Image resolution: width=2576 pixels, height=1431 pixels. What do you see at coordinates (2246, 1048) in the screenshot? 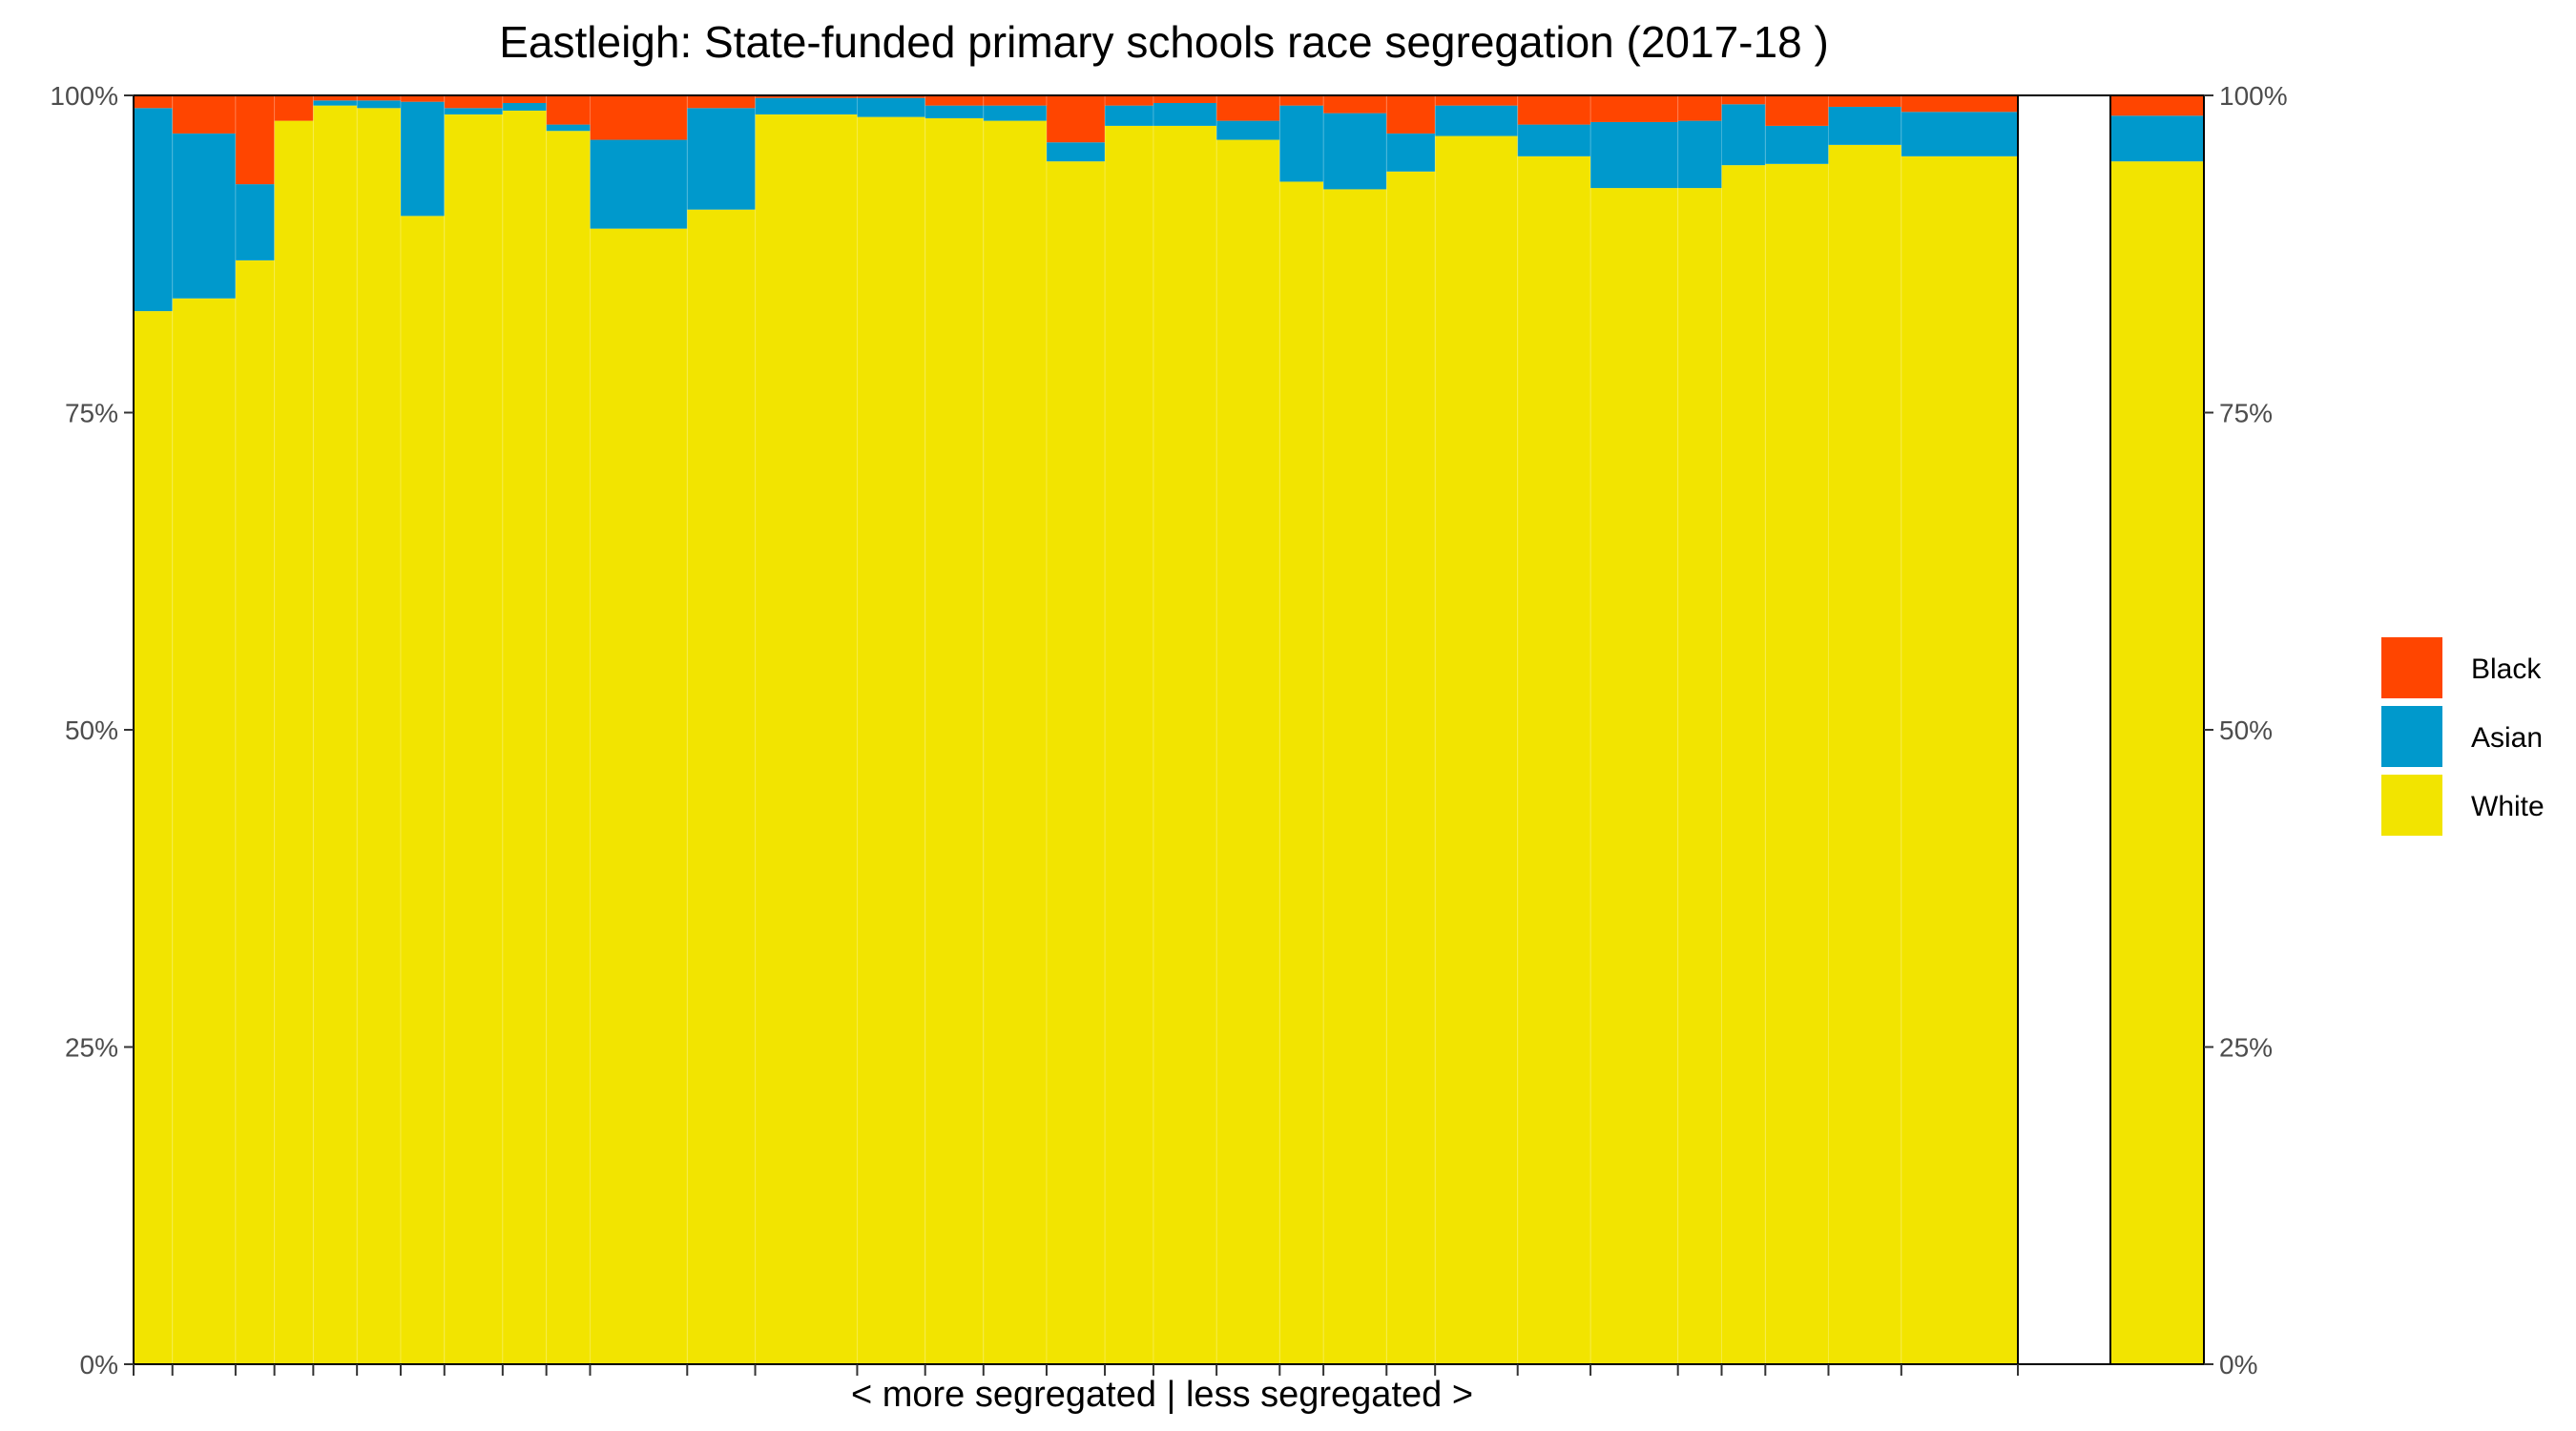
I see `y-tick-label-right: 25%` at bounding box center [2246, 1048].